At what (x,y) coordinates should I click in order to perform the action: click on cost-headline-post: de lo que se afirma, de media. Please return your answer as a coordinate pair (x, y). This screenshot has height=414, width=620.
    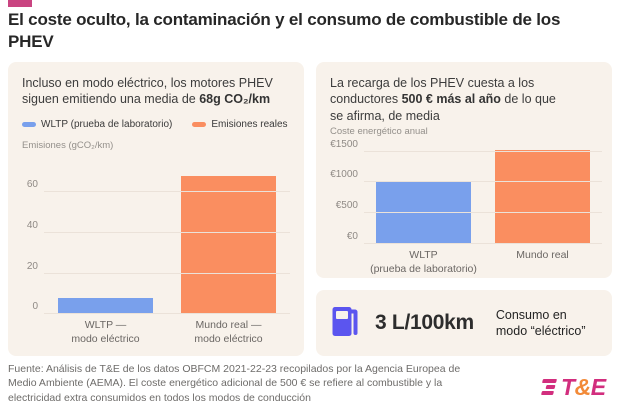
    Looking at the image, I should click on (443, 107).